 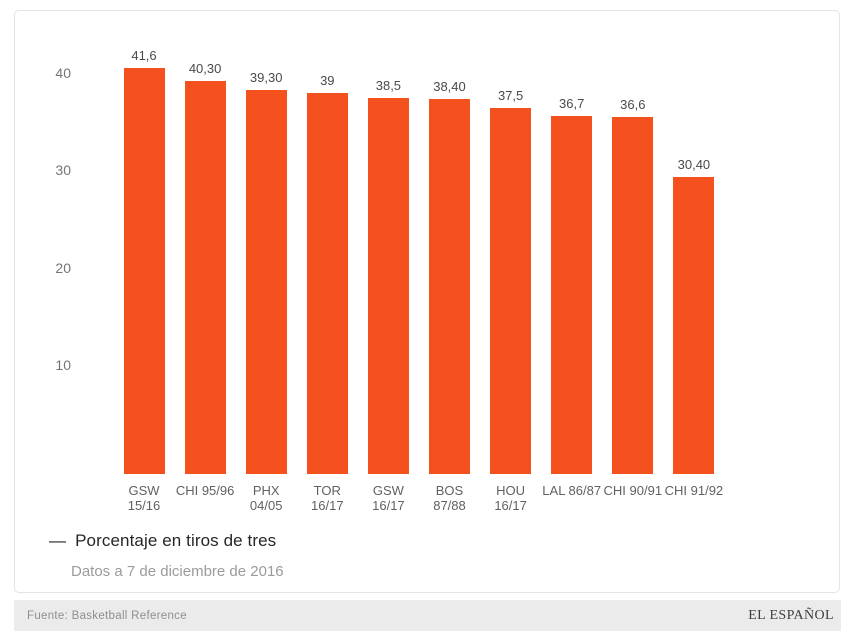 What do you see at coordinates (177, 571) in the screenshot?
I see `chart-subtitle: Datos a 7 de diciembre de 2016` at bounding box center [177, 571].